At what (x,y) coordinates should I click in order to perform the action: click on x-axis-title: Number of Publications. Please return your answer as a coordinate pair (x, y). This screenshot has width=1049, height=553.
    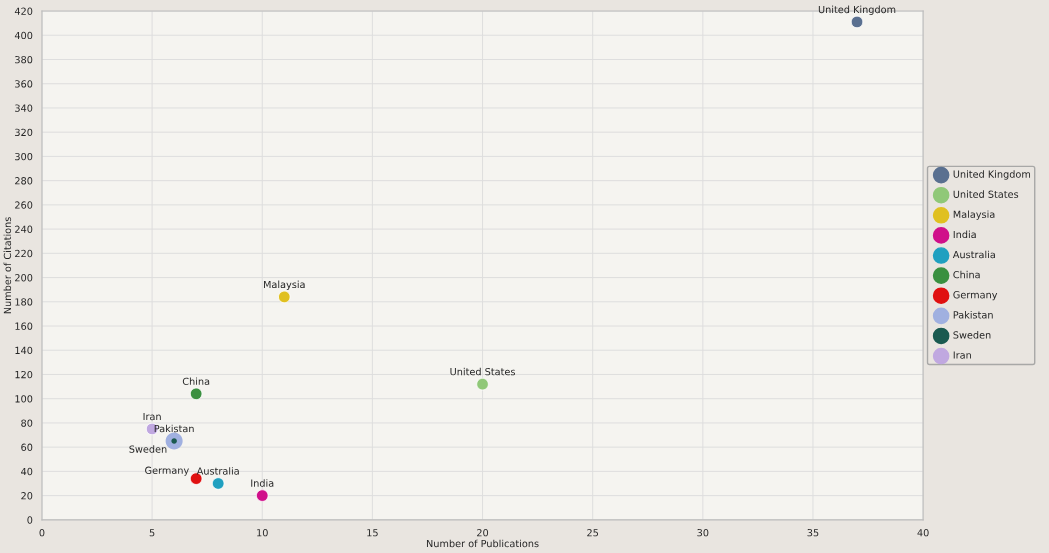
    Looking at the image, I should click on (482, 543).